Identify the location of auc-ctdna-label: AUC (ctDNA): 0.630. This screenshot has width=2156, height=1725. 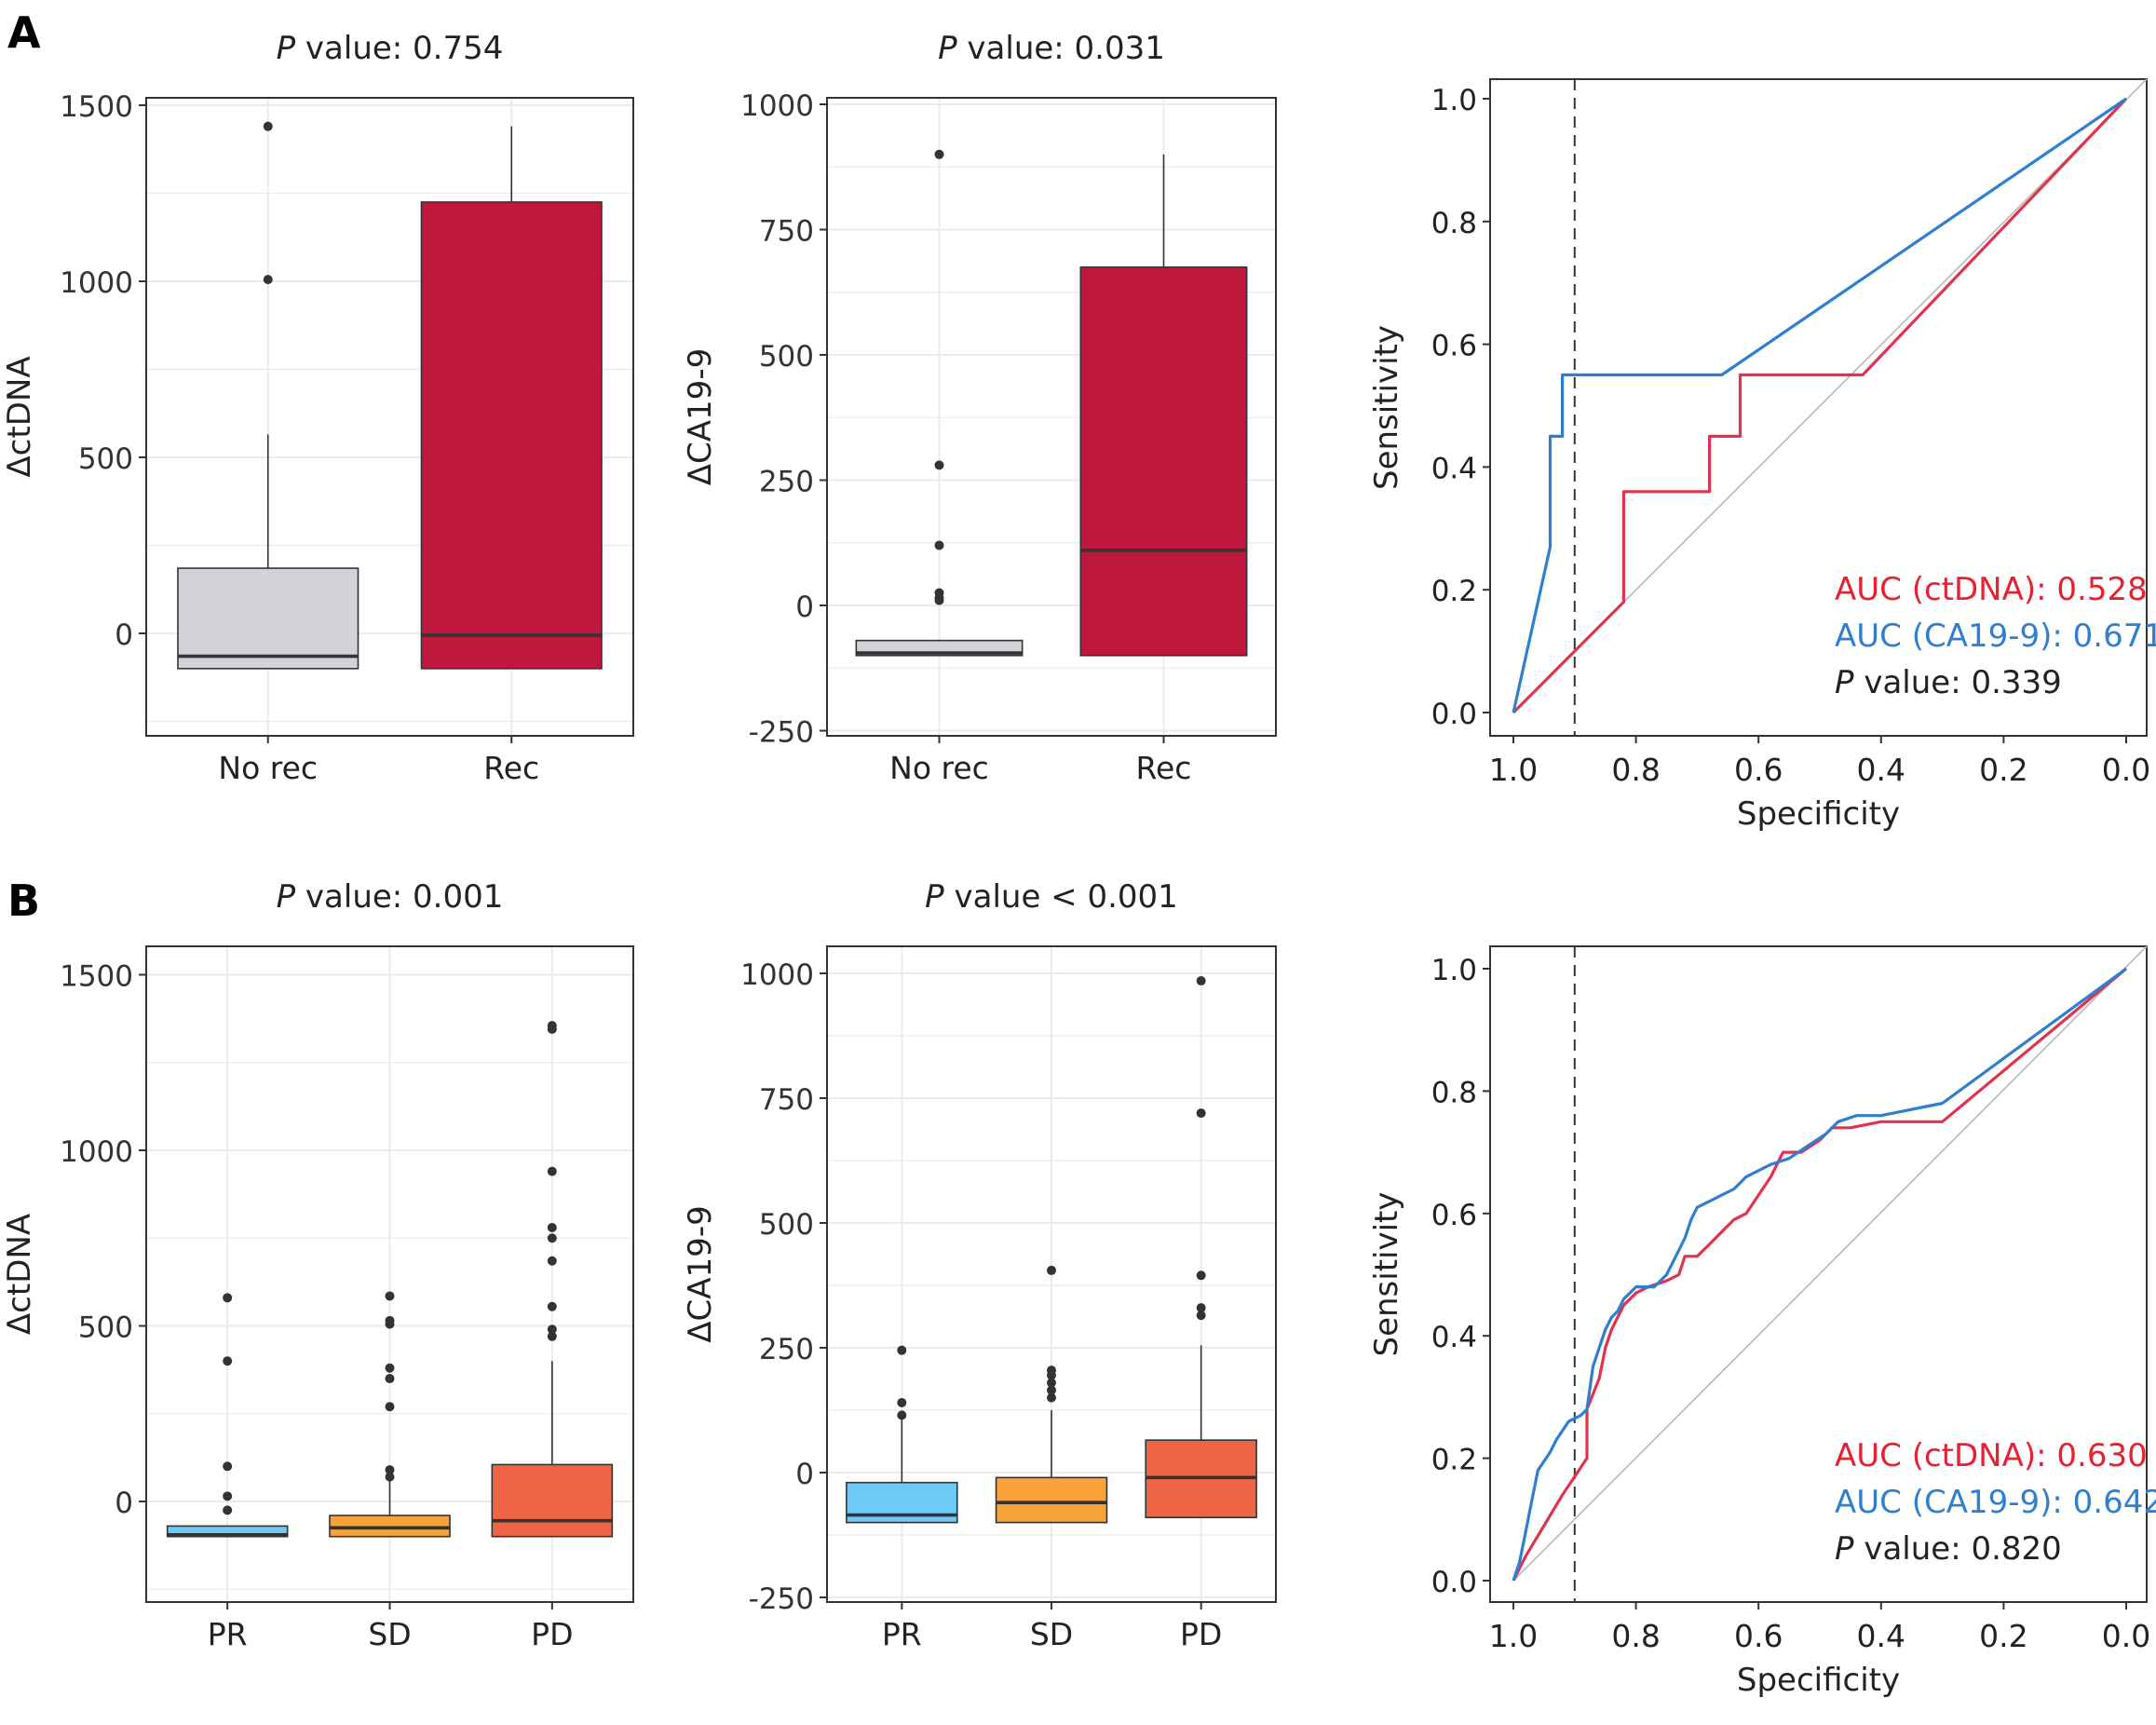
(1991, 1455).